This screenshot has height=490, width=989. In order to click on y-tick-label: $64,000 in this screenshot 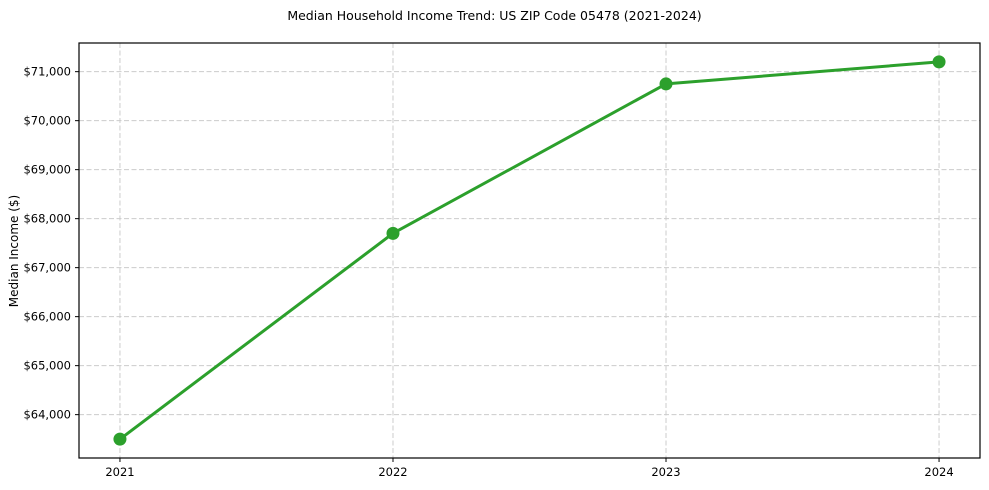, I will do `click(47, 415)`.